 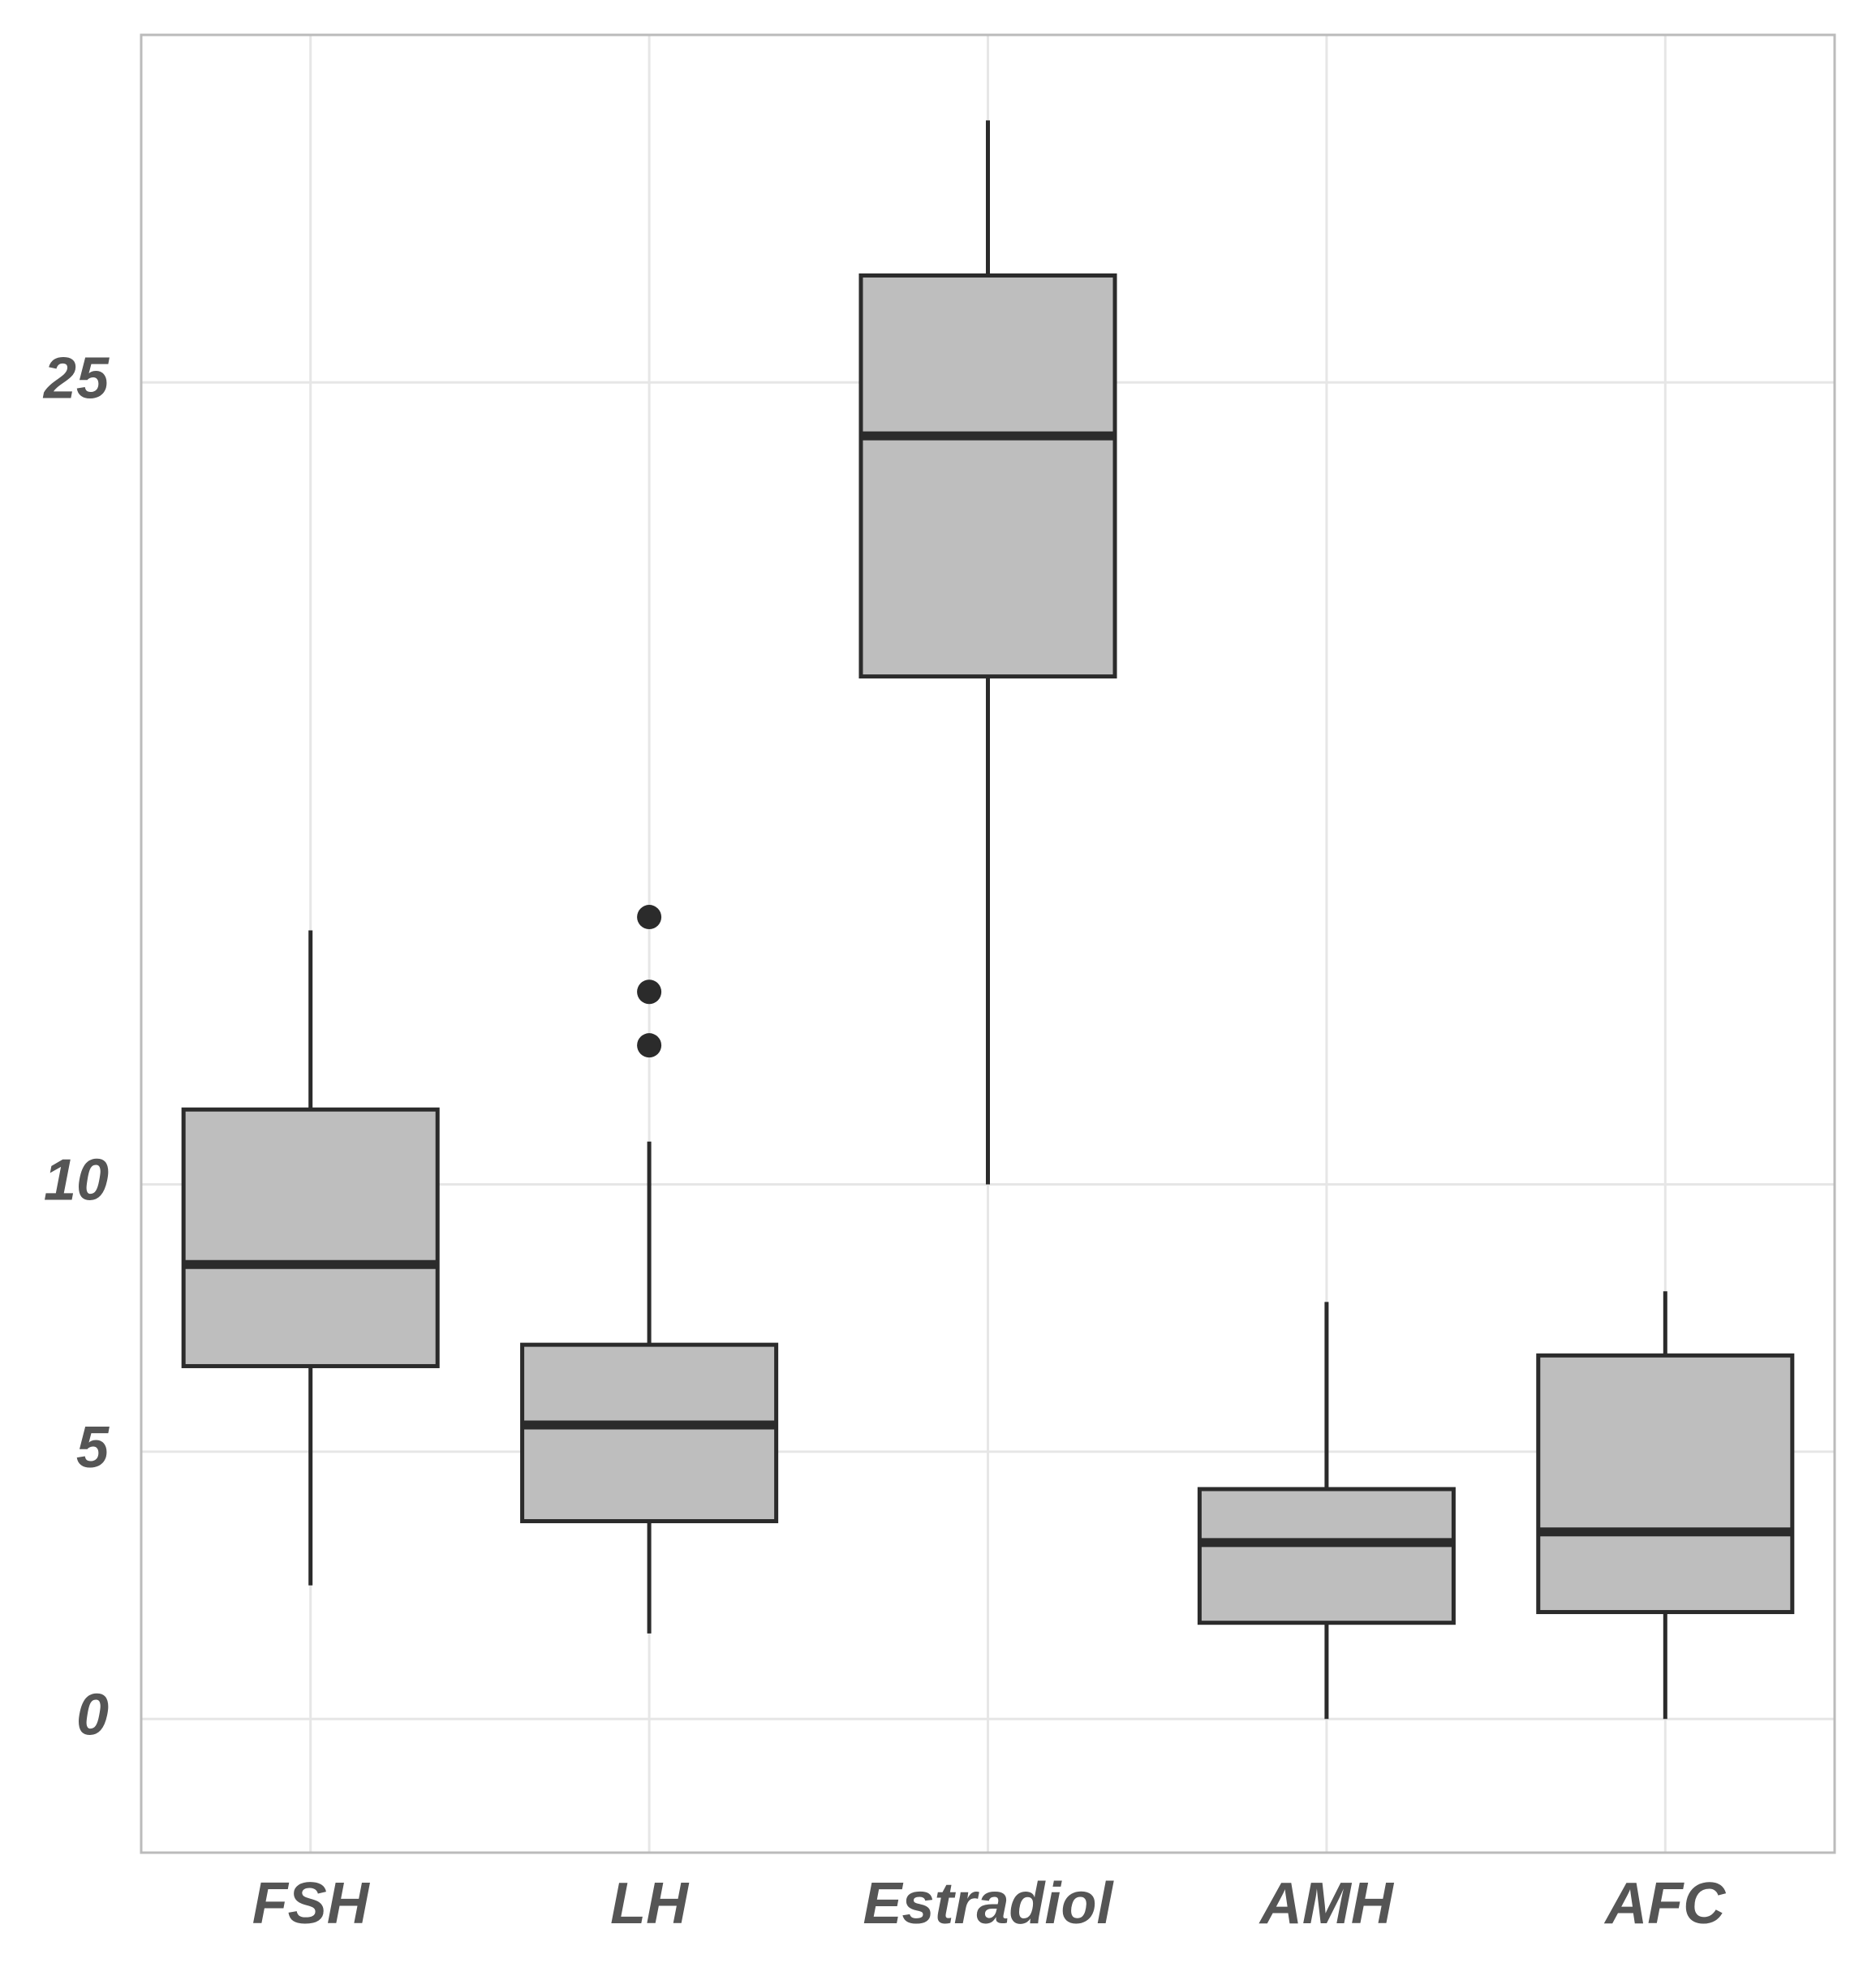 What do you see at coordinates (988, 1903) in the screenshot?
I see `x-tick-label: Estradiol` at bounding box center [988, 1903].